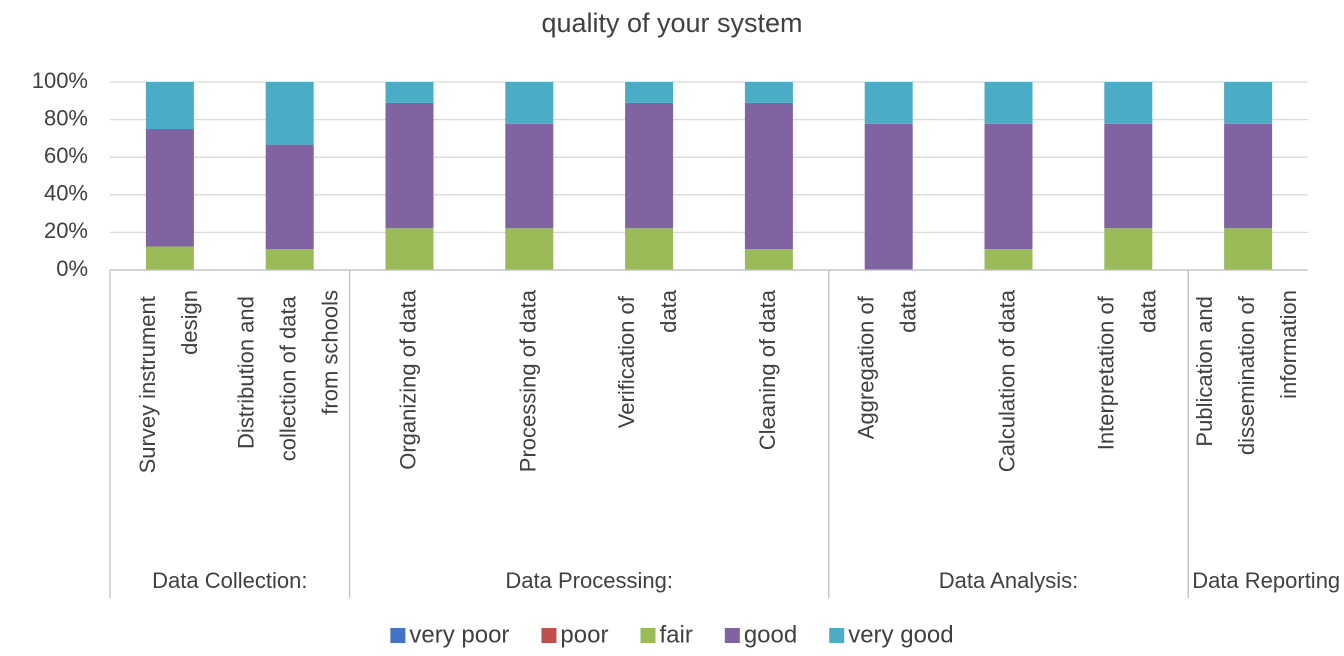 This screenshot has width=1344, height=656. Describe the element at coordinates (770, 634) in the screenshot. I see `legend-label: good` at that location.